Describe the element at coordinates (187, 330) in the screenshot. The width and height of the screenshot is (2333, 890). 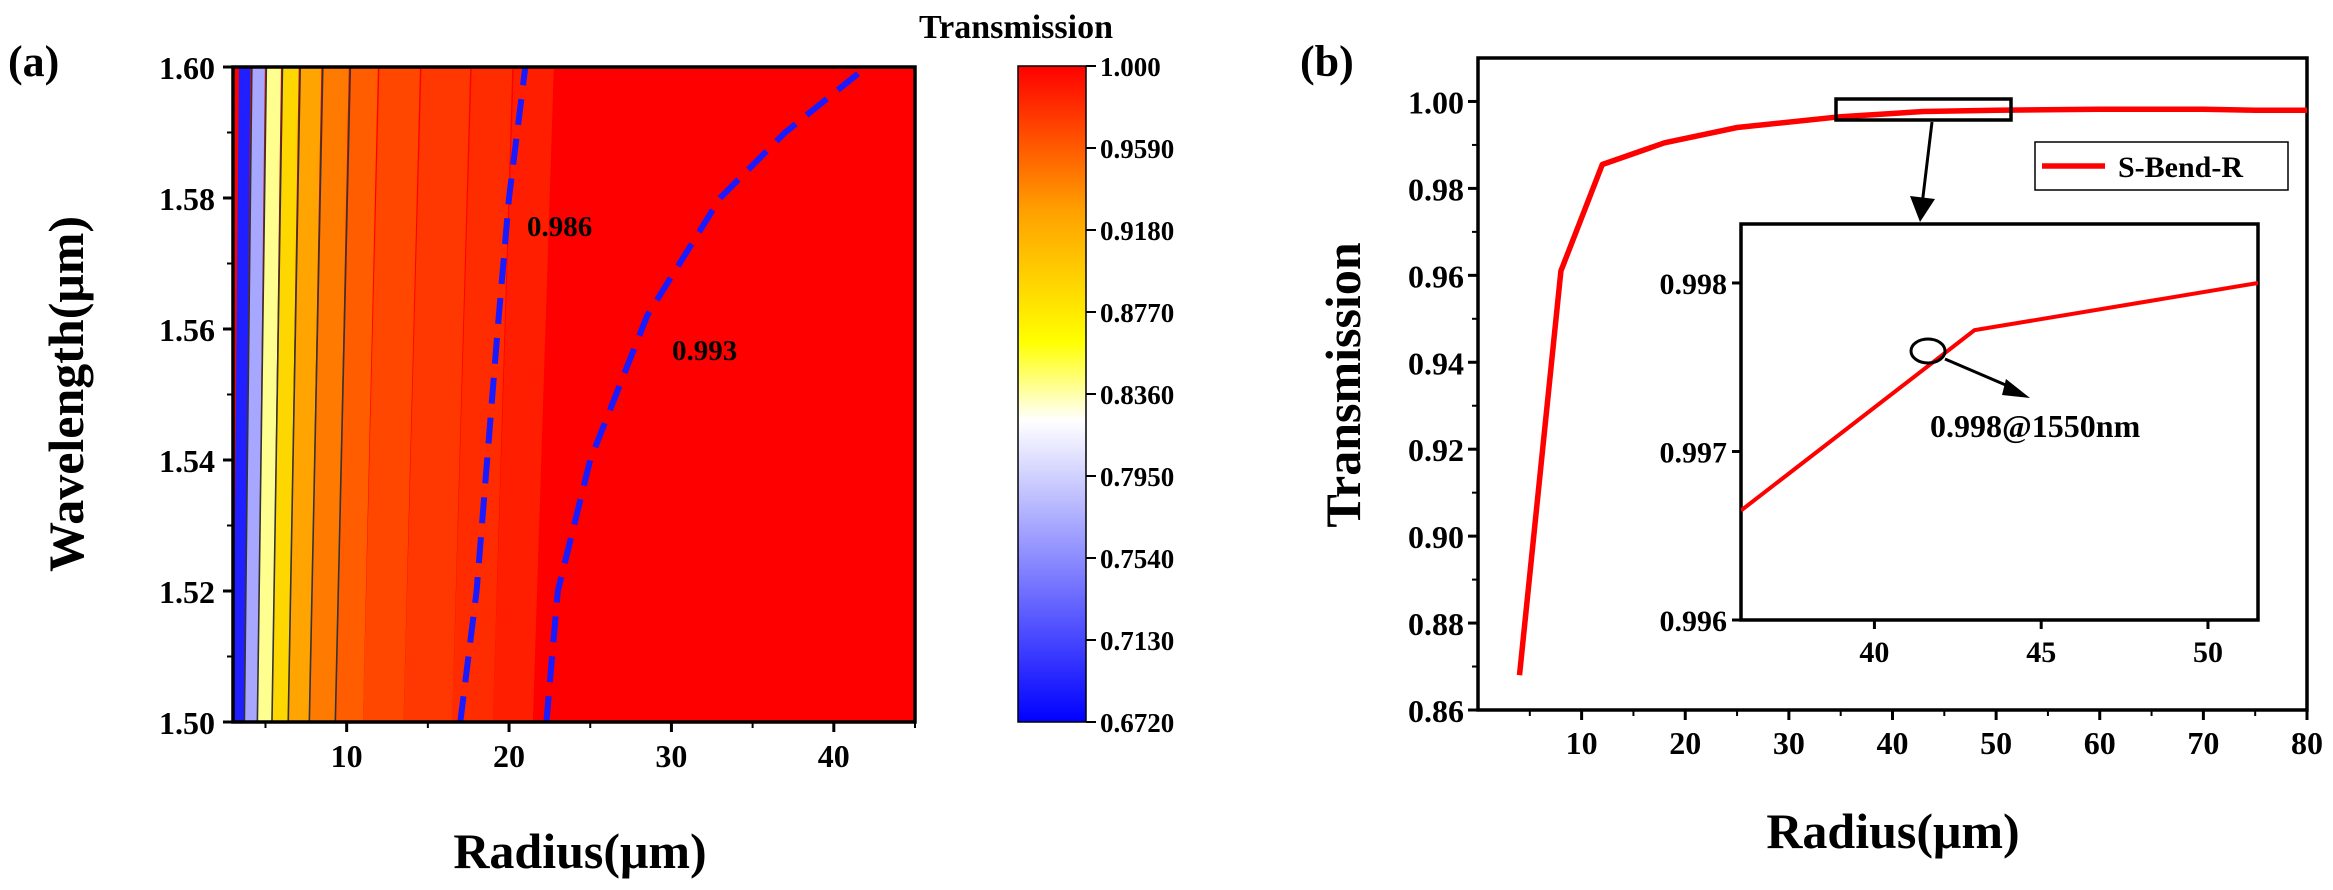
I see `y-tick-label-a: 1.56` at that location.